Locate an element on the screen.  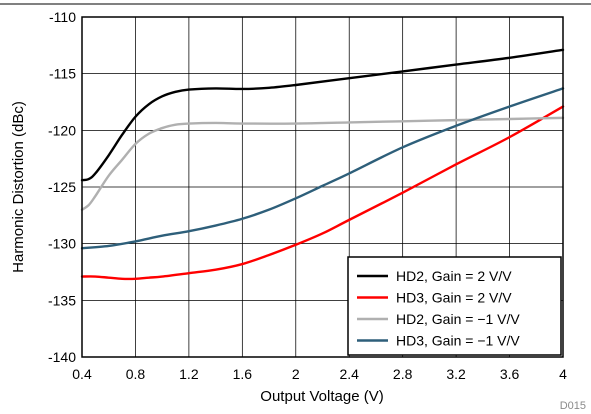
y-tick-label: -140 is located at coordinates (62, 357).